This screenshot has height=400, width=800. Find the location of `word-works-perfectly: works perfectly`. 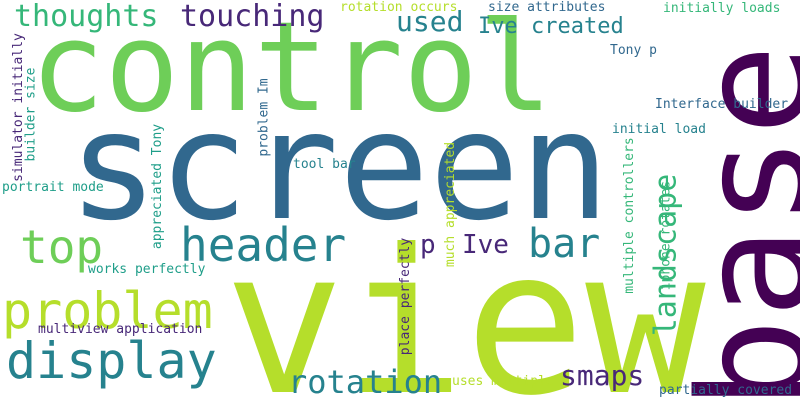

word-works-perfectly: works perfectly is located at coordinates (147, 269).